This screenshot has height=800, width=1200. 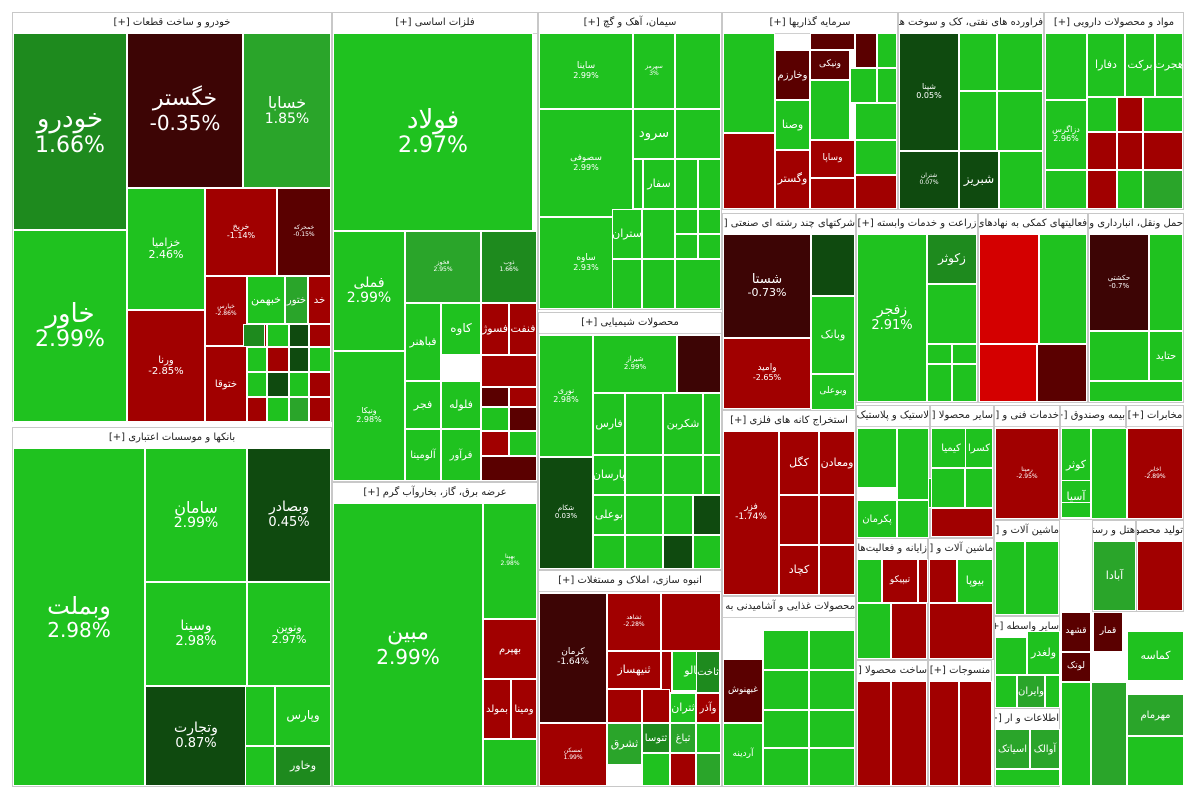 What do you see at coordinates (1045, 749) in the screenshot?
I see `stock-tile: آوالک` at bounding box center [1045, 749].